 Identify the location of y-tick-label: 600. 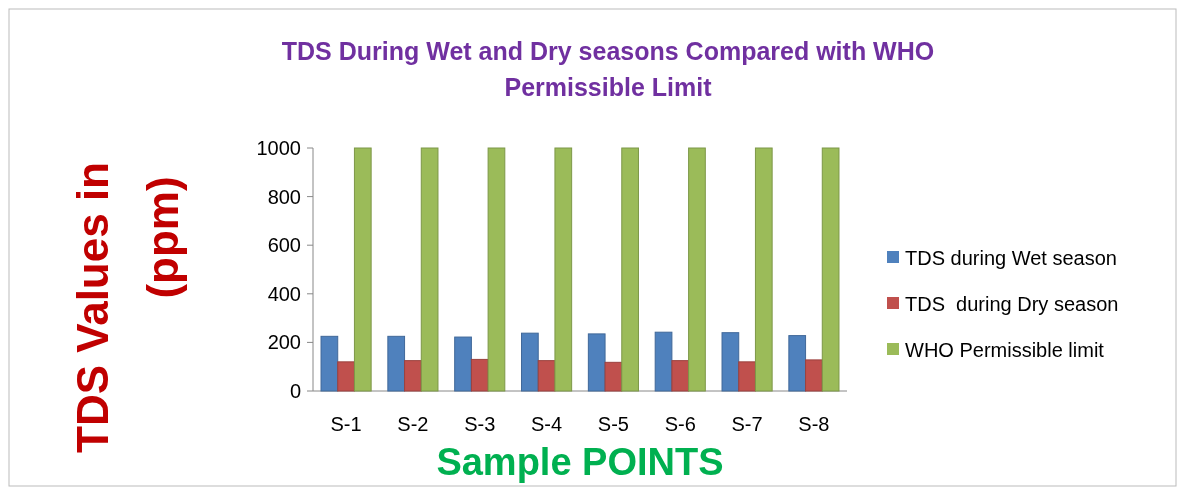
(284, 245).